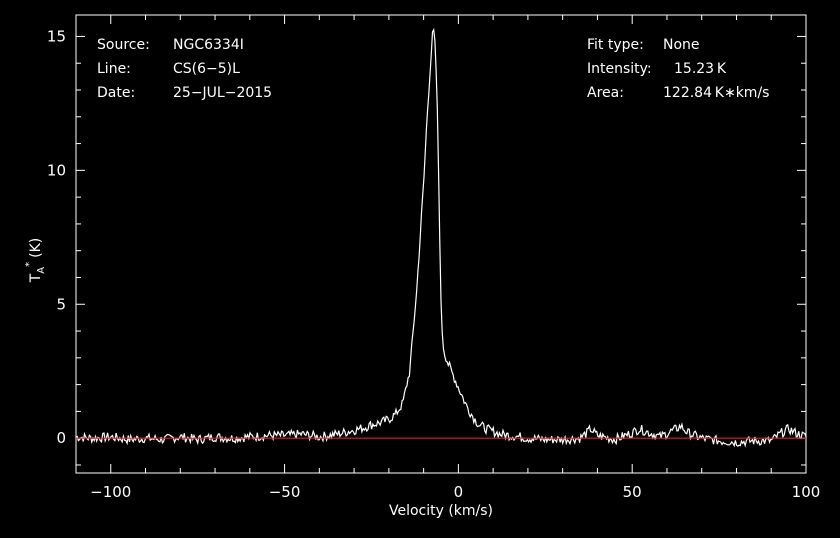  I want to click on x-tick-label: 0, so click(459, 492).